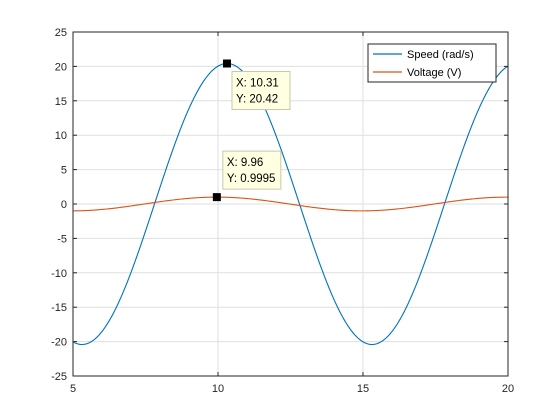  Describe the element at coordinates (434, 73) in the screenshot. I see `legend-entry: Voltage (V)` at that location.